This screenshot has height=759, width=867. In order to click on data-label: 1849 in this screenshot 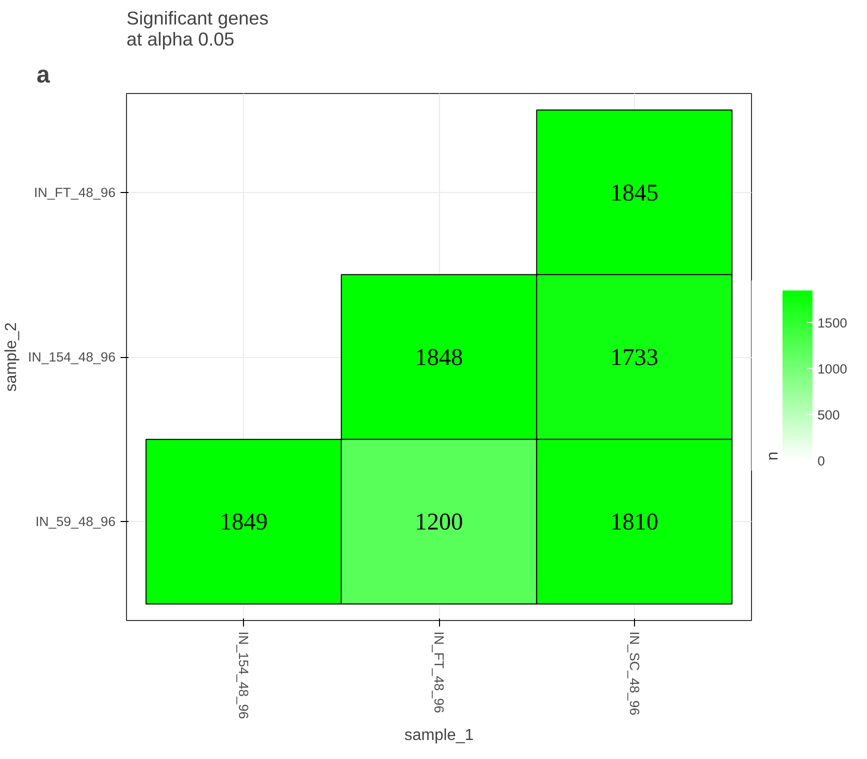, I will do `click(244, 523)`.